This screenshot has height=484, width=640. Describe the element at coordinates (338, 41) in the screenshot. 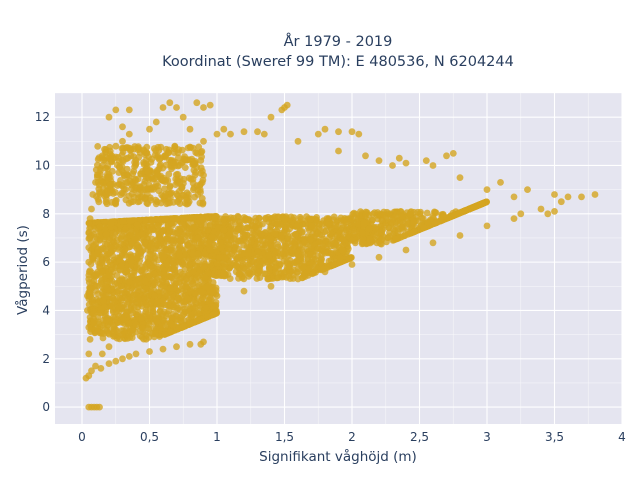

I see `chart-title-line-1: År 1979 - 2019` at that location.